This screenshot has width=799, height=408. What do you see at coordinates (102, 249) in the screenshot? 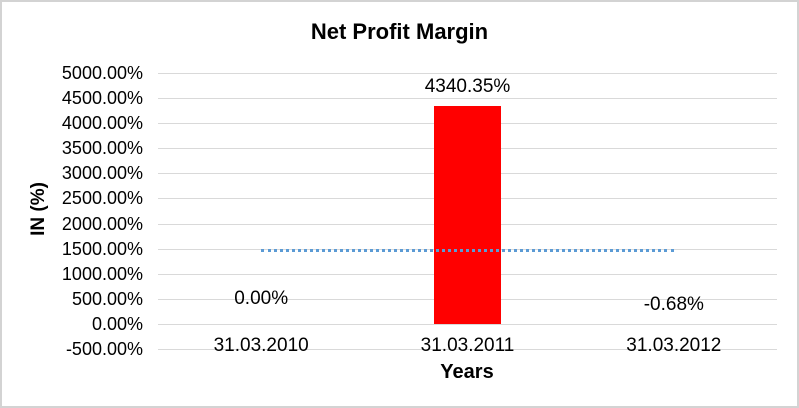
I see `y-tick-label: 1500.00%` at bounding box center [102, 249].